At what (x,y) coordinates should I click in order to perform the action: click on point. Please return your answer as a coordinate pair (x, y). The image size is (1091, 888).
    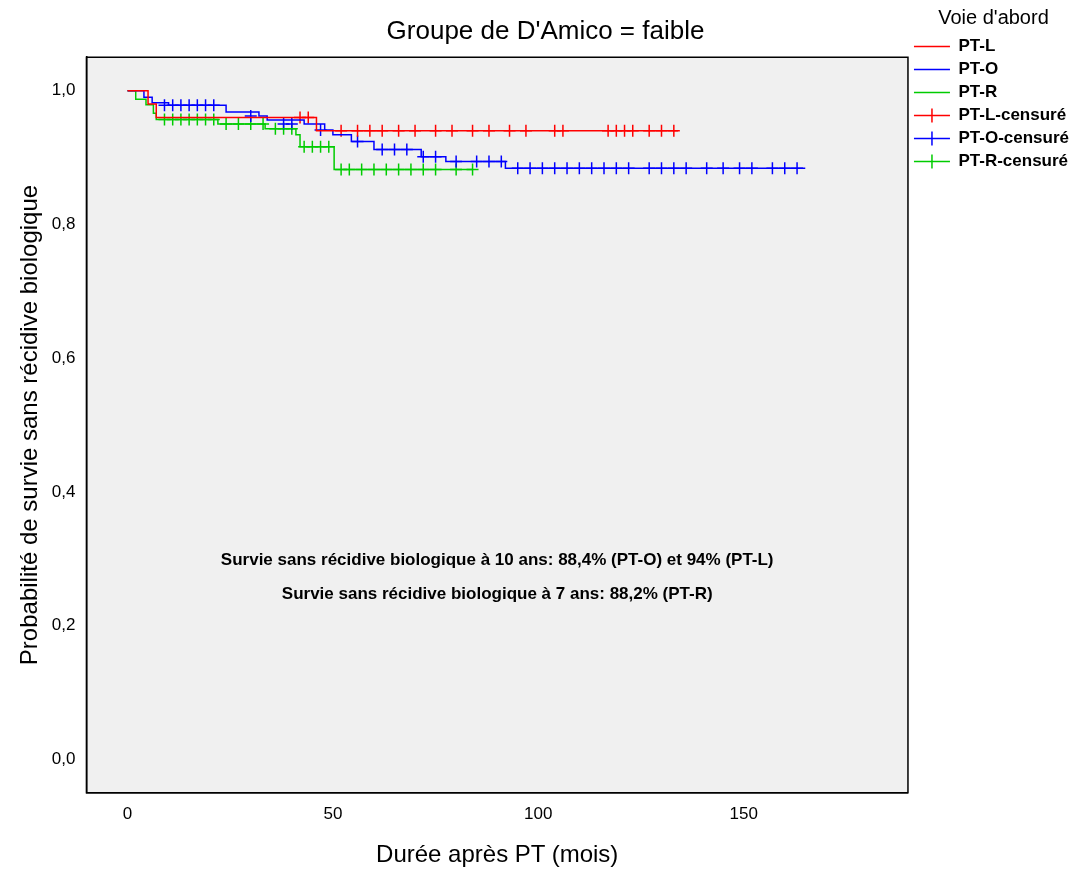
    Looking at the image, I should click on (250, 116).